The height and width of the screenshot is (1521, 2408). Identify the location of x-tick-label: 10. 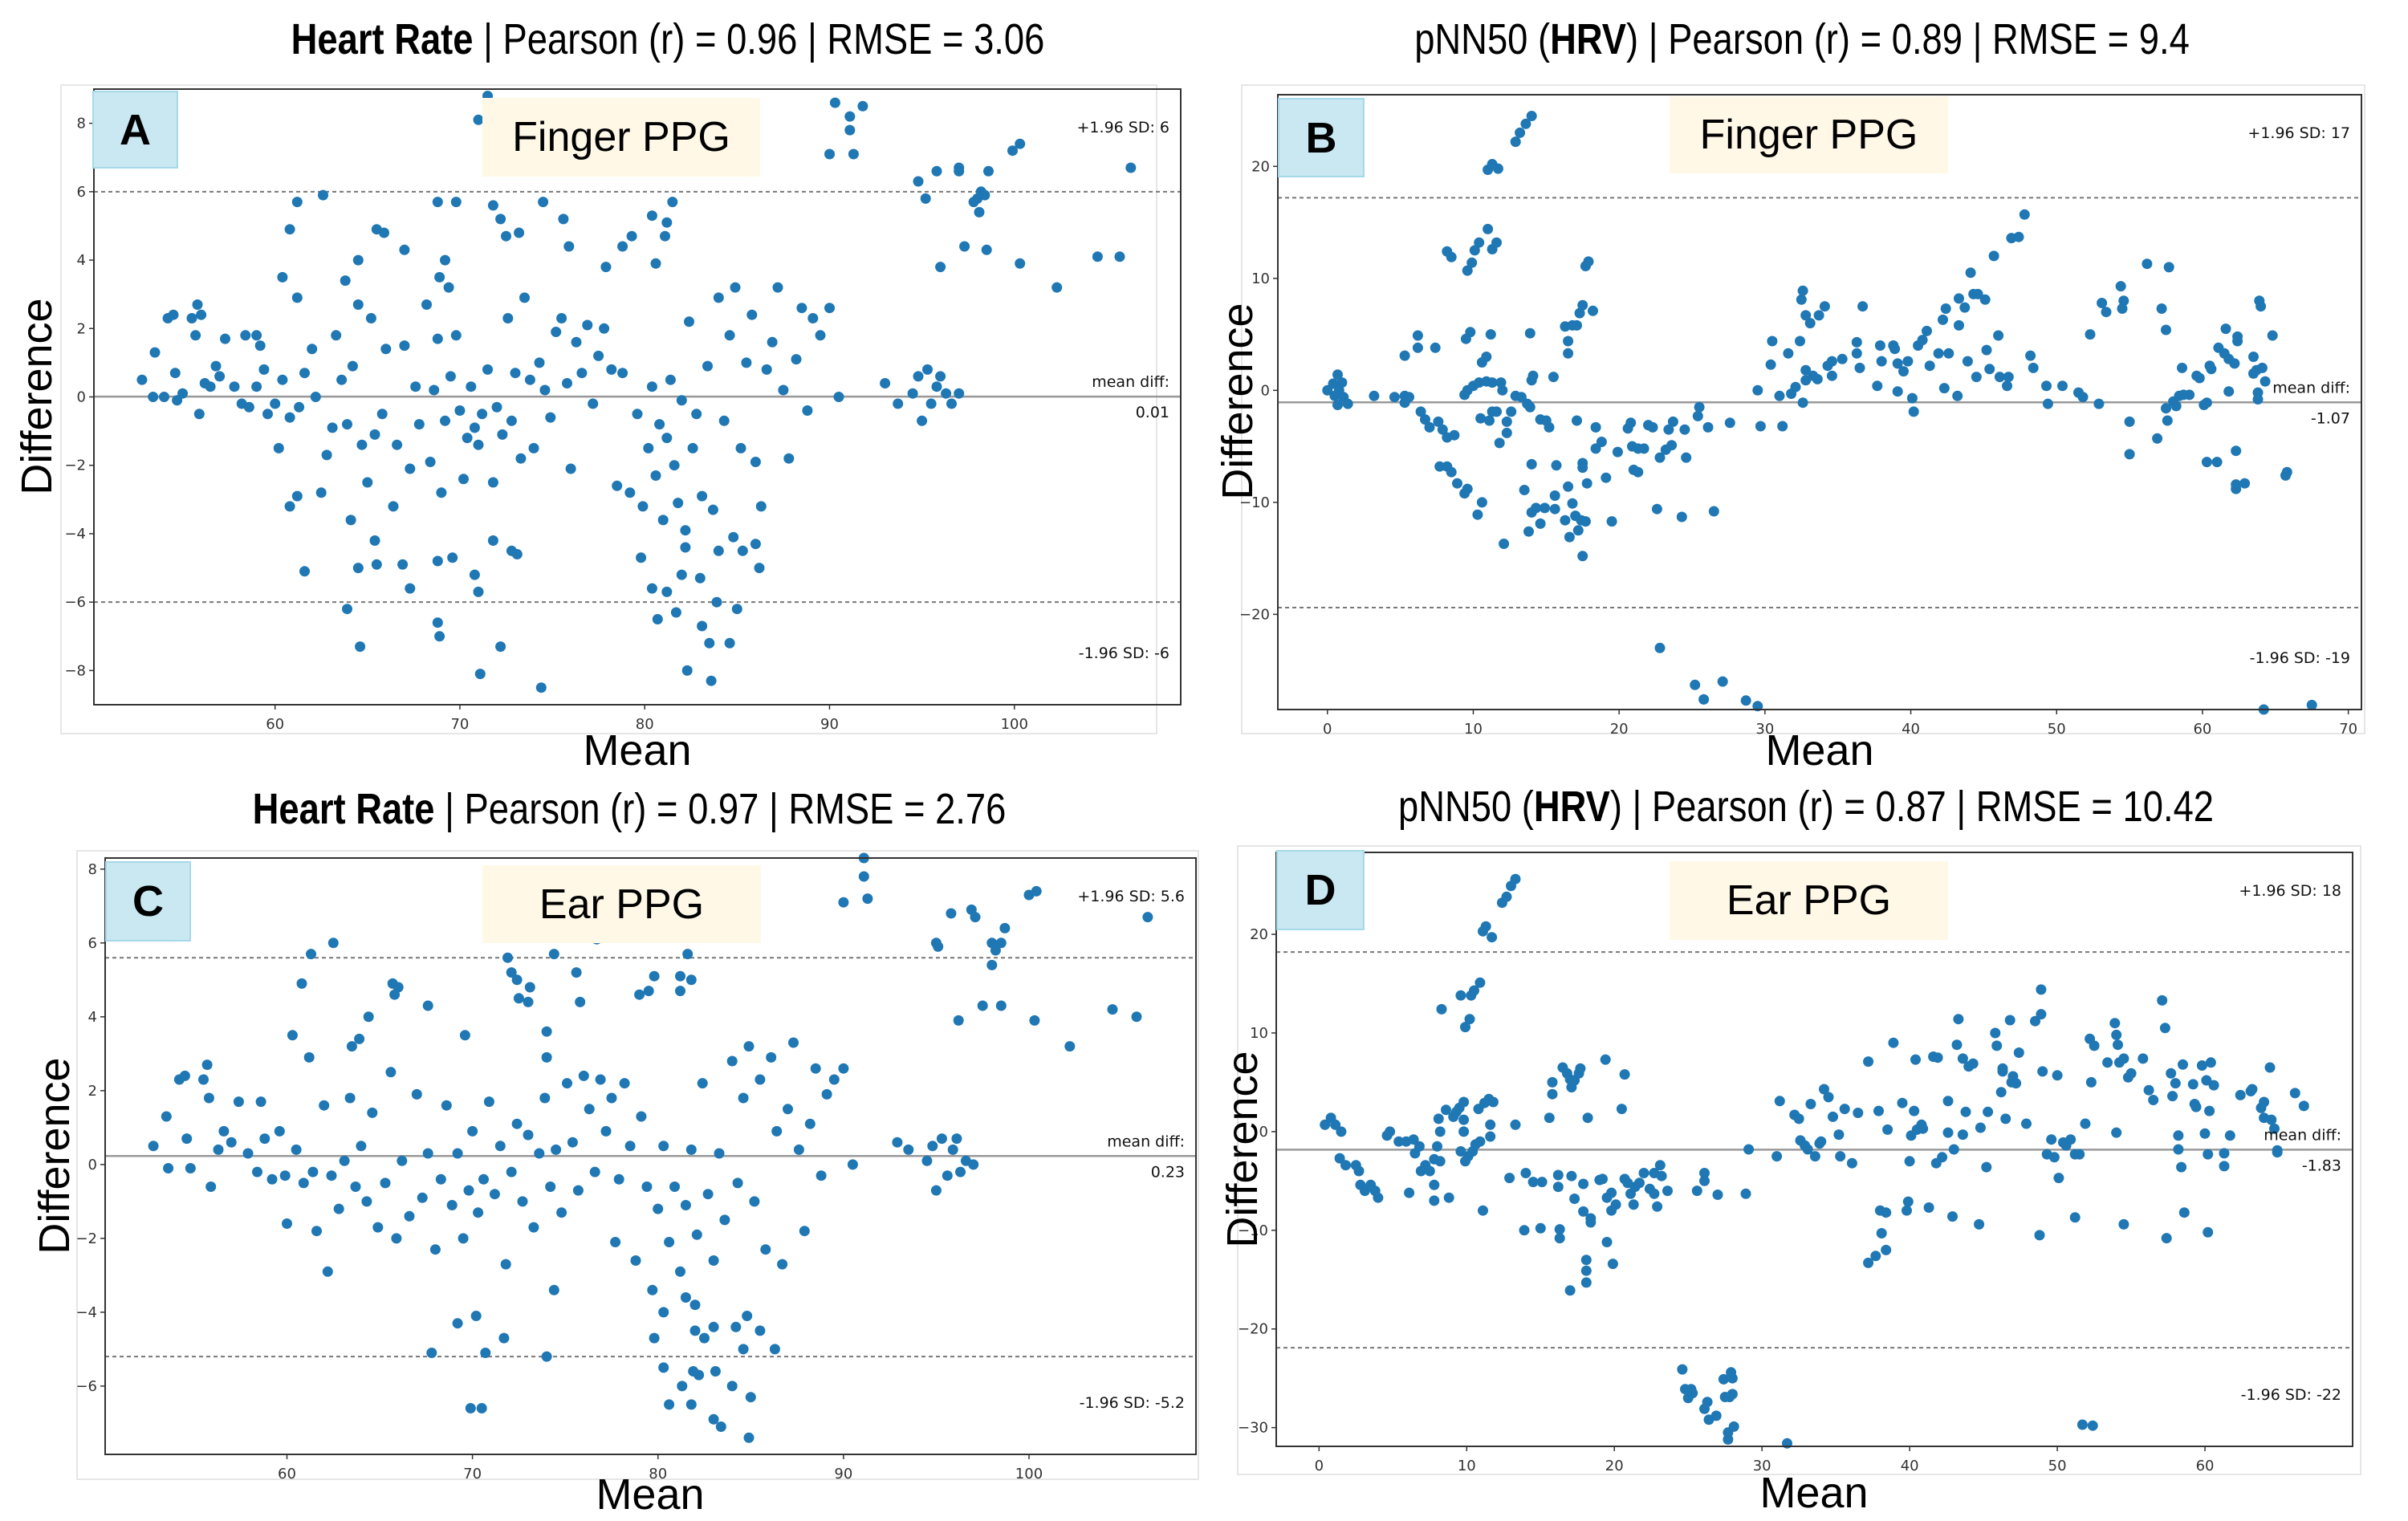
(1473, 729).